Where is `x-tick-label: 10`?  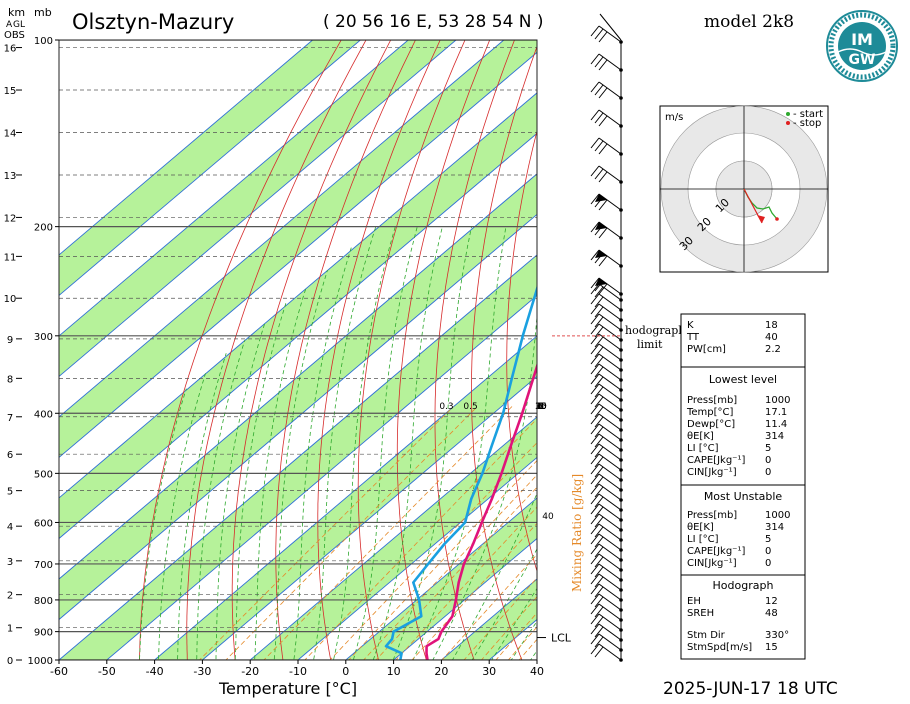 x-tick-label: 10 is located at coordinates (394, 671).